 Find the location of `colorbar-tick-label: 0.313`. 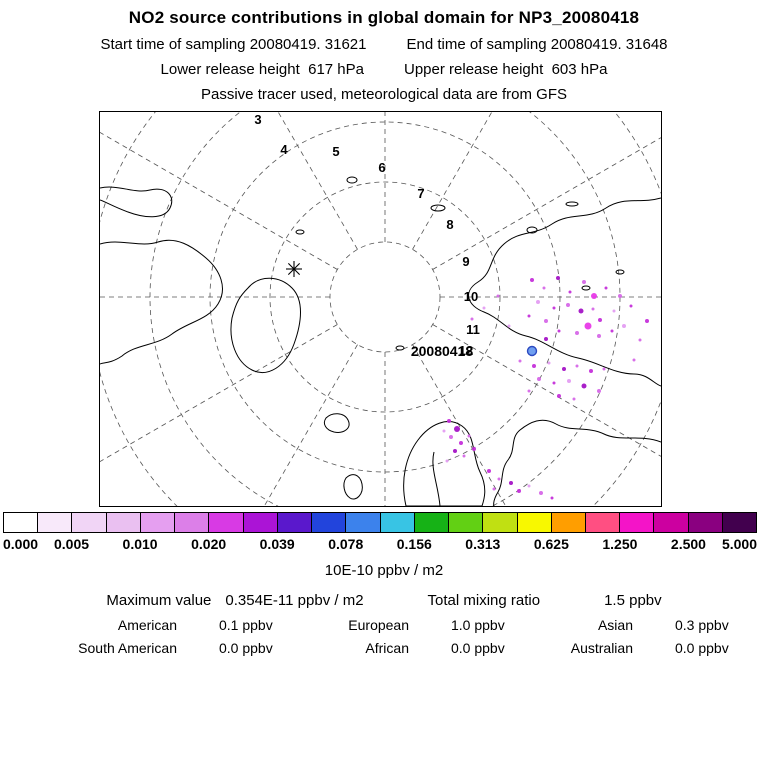

colorbar-tick-label: 0.313 is located at coordinates (483, 544).